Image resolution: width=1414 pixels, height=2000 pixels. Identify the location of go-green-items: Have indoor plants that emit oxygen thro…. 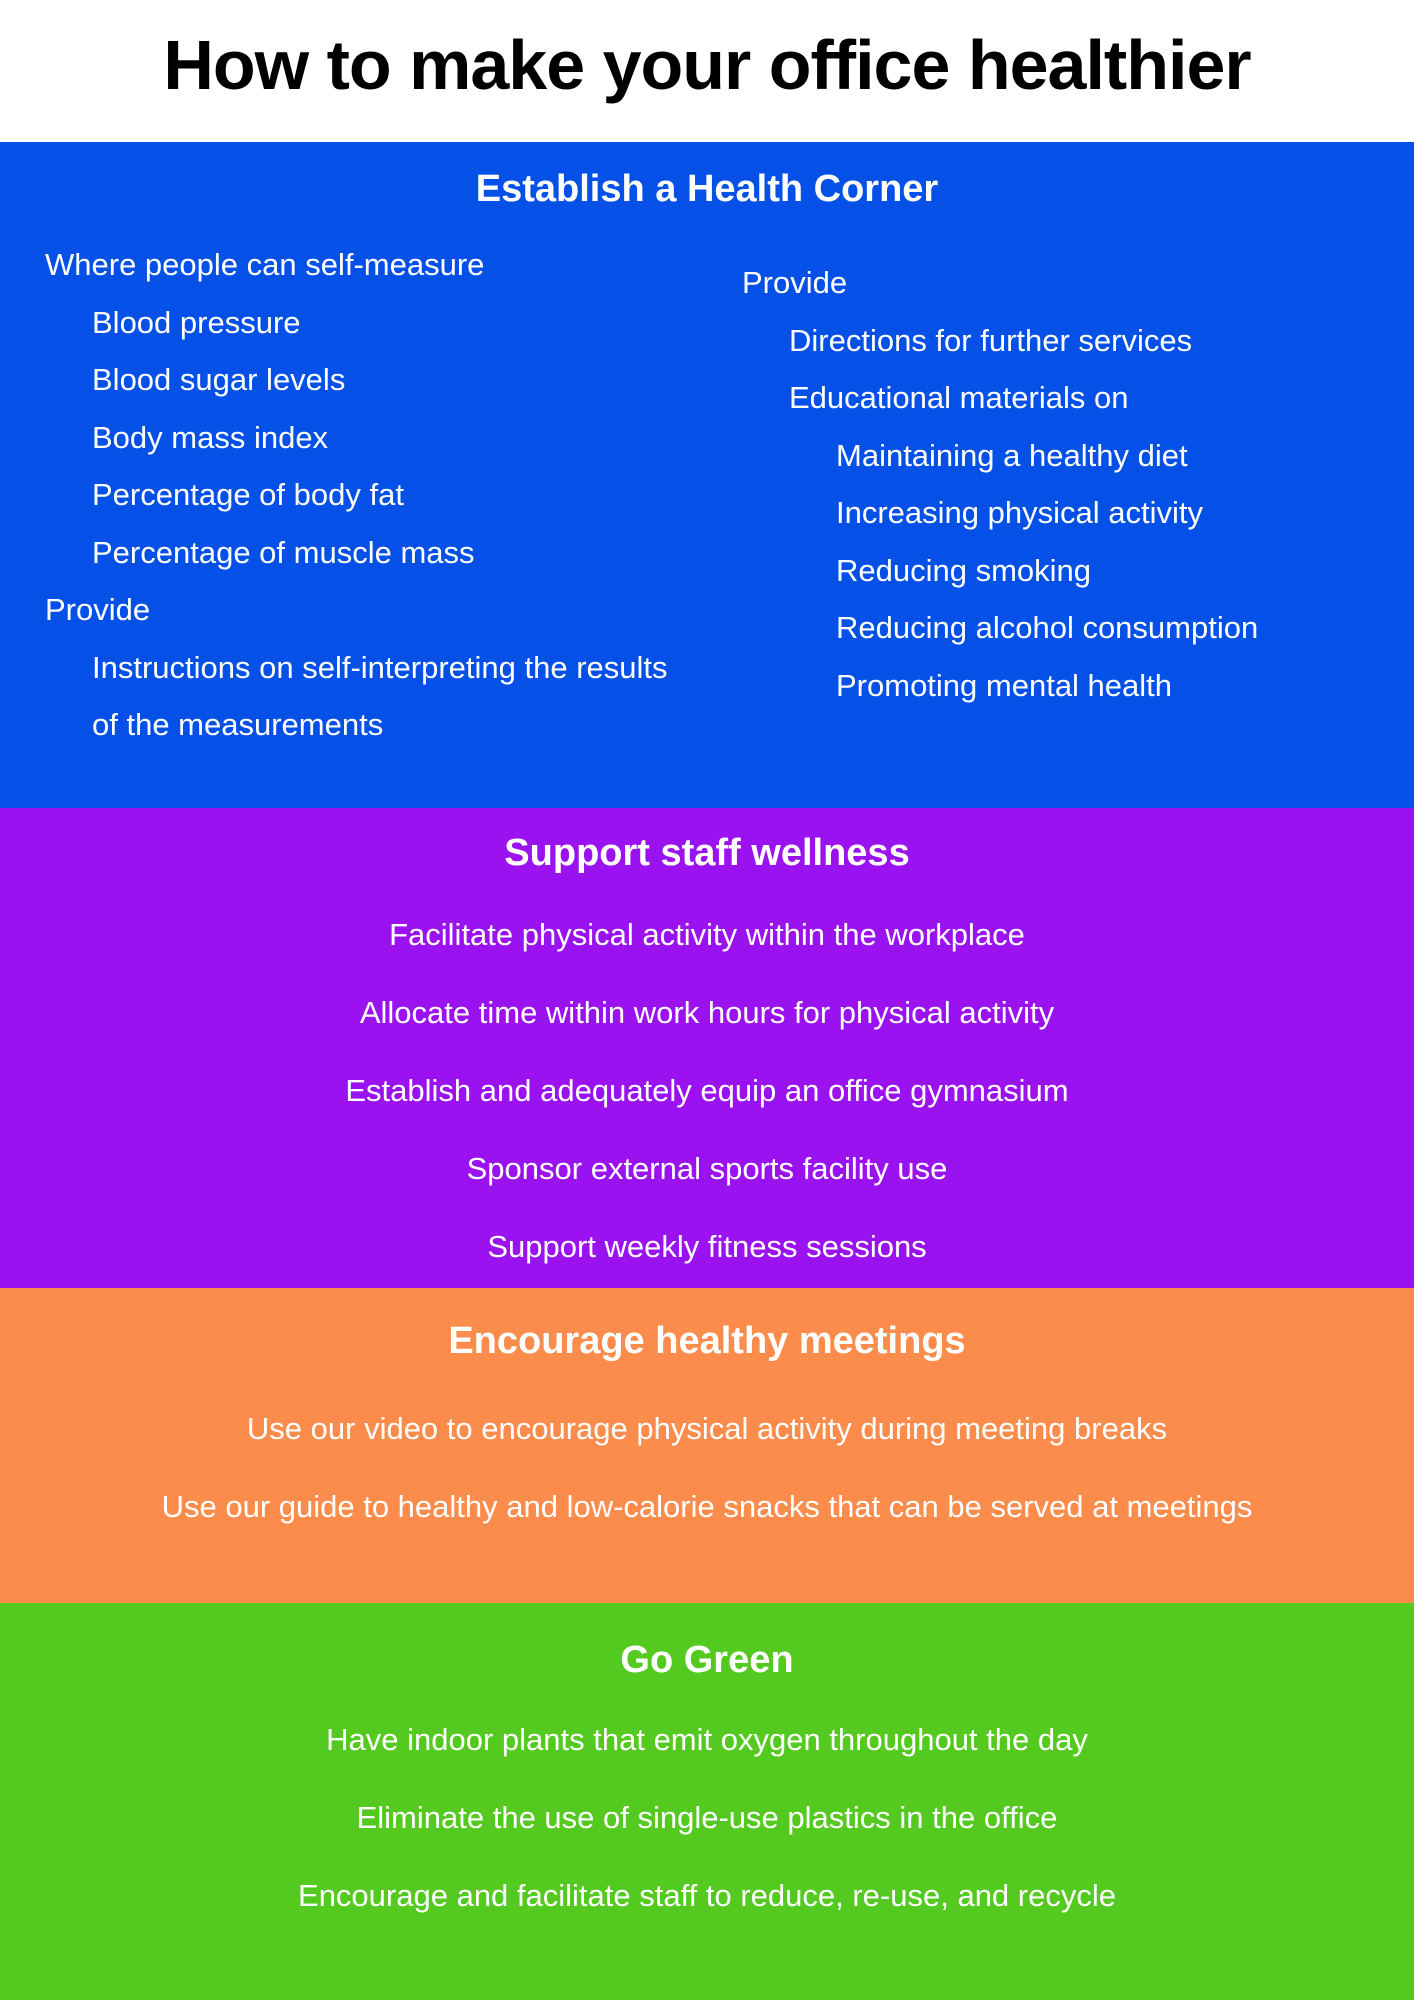
(707, 1818).